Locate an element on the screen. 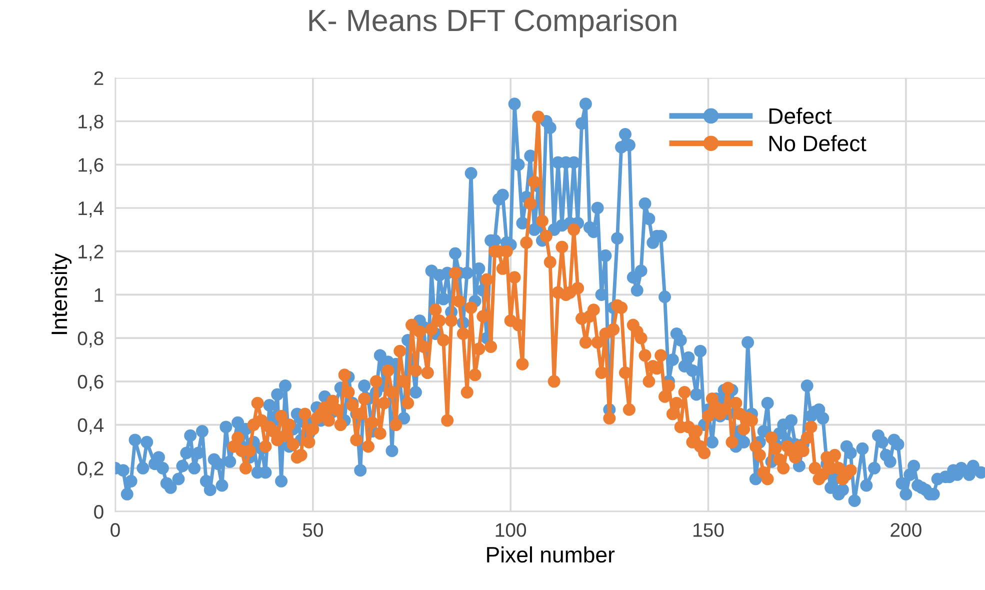  y-tick-label: 0,8 is located at coordinates (91, 340).